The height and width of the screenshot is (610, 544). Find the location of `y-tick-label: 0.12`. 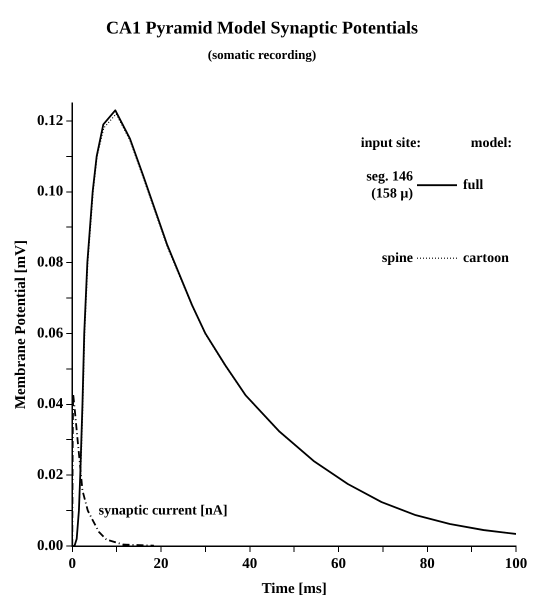

y-tick-label: 0.12 is located at coordinates (50, 120).